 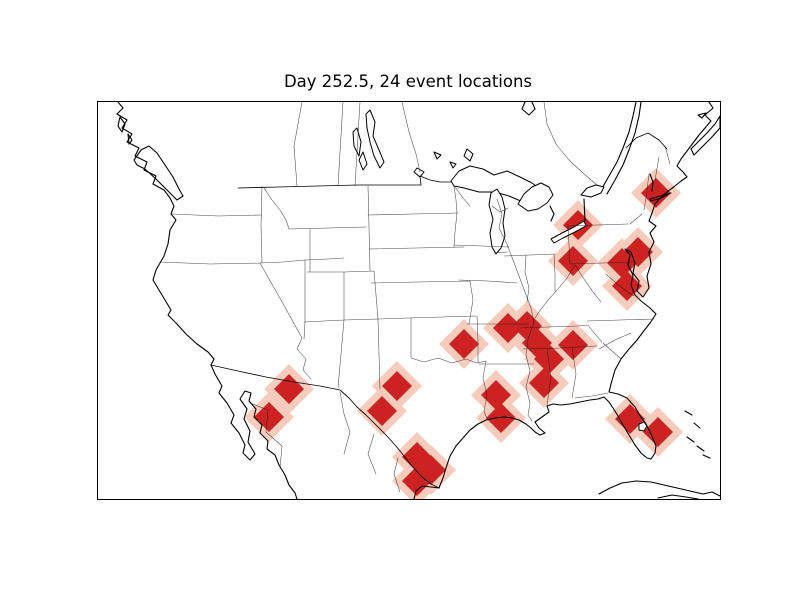 What do you see at coordinates (646, 141) in the screenshot?
I see `maine-quebec-border` at bounding box center [646, 141].